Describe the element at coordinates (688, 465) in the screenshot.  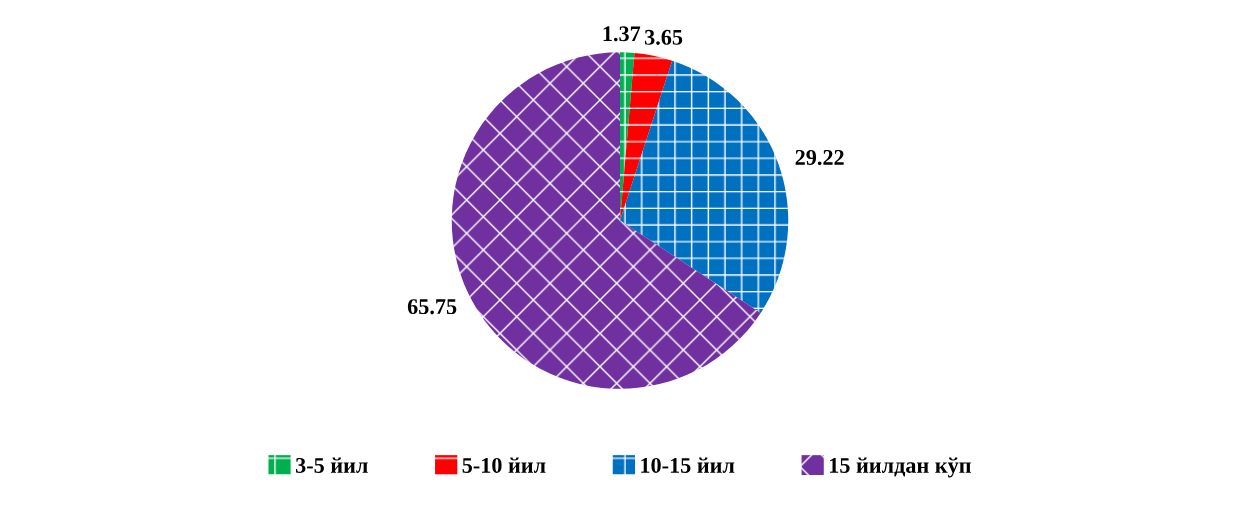
I see `legend-label: 10-15 йил` at that location.